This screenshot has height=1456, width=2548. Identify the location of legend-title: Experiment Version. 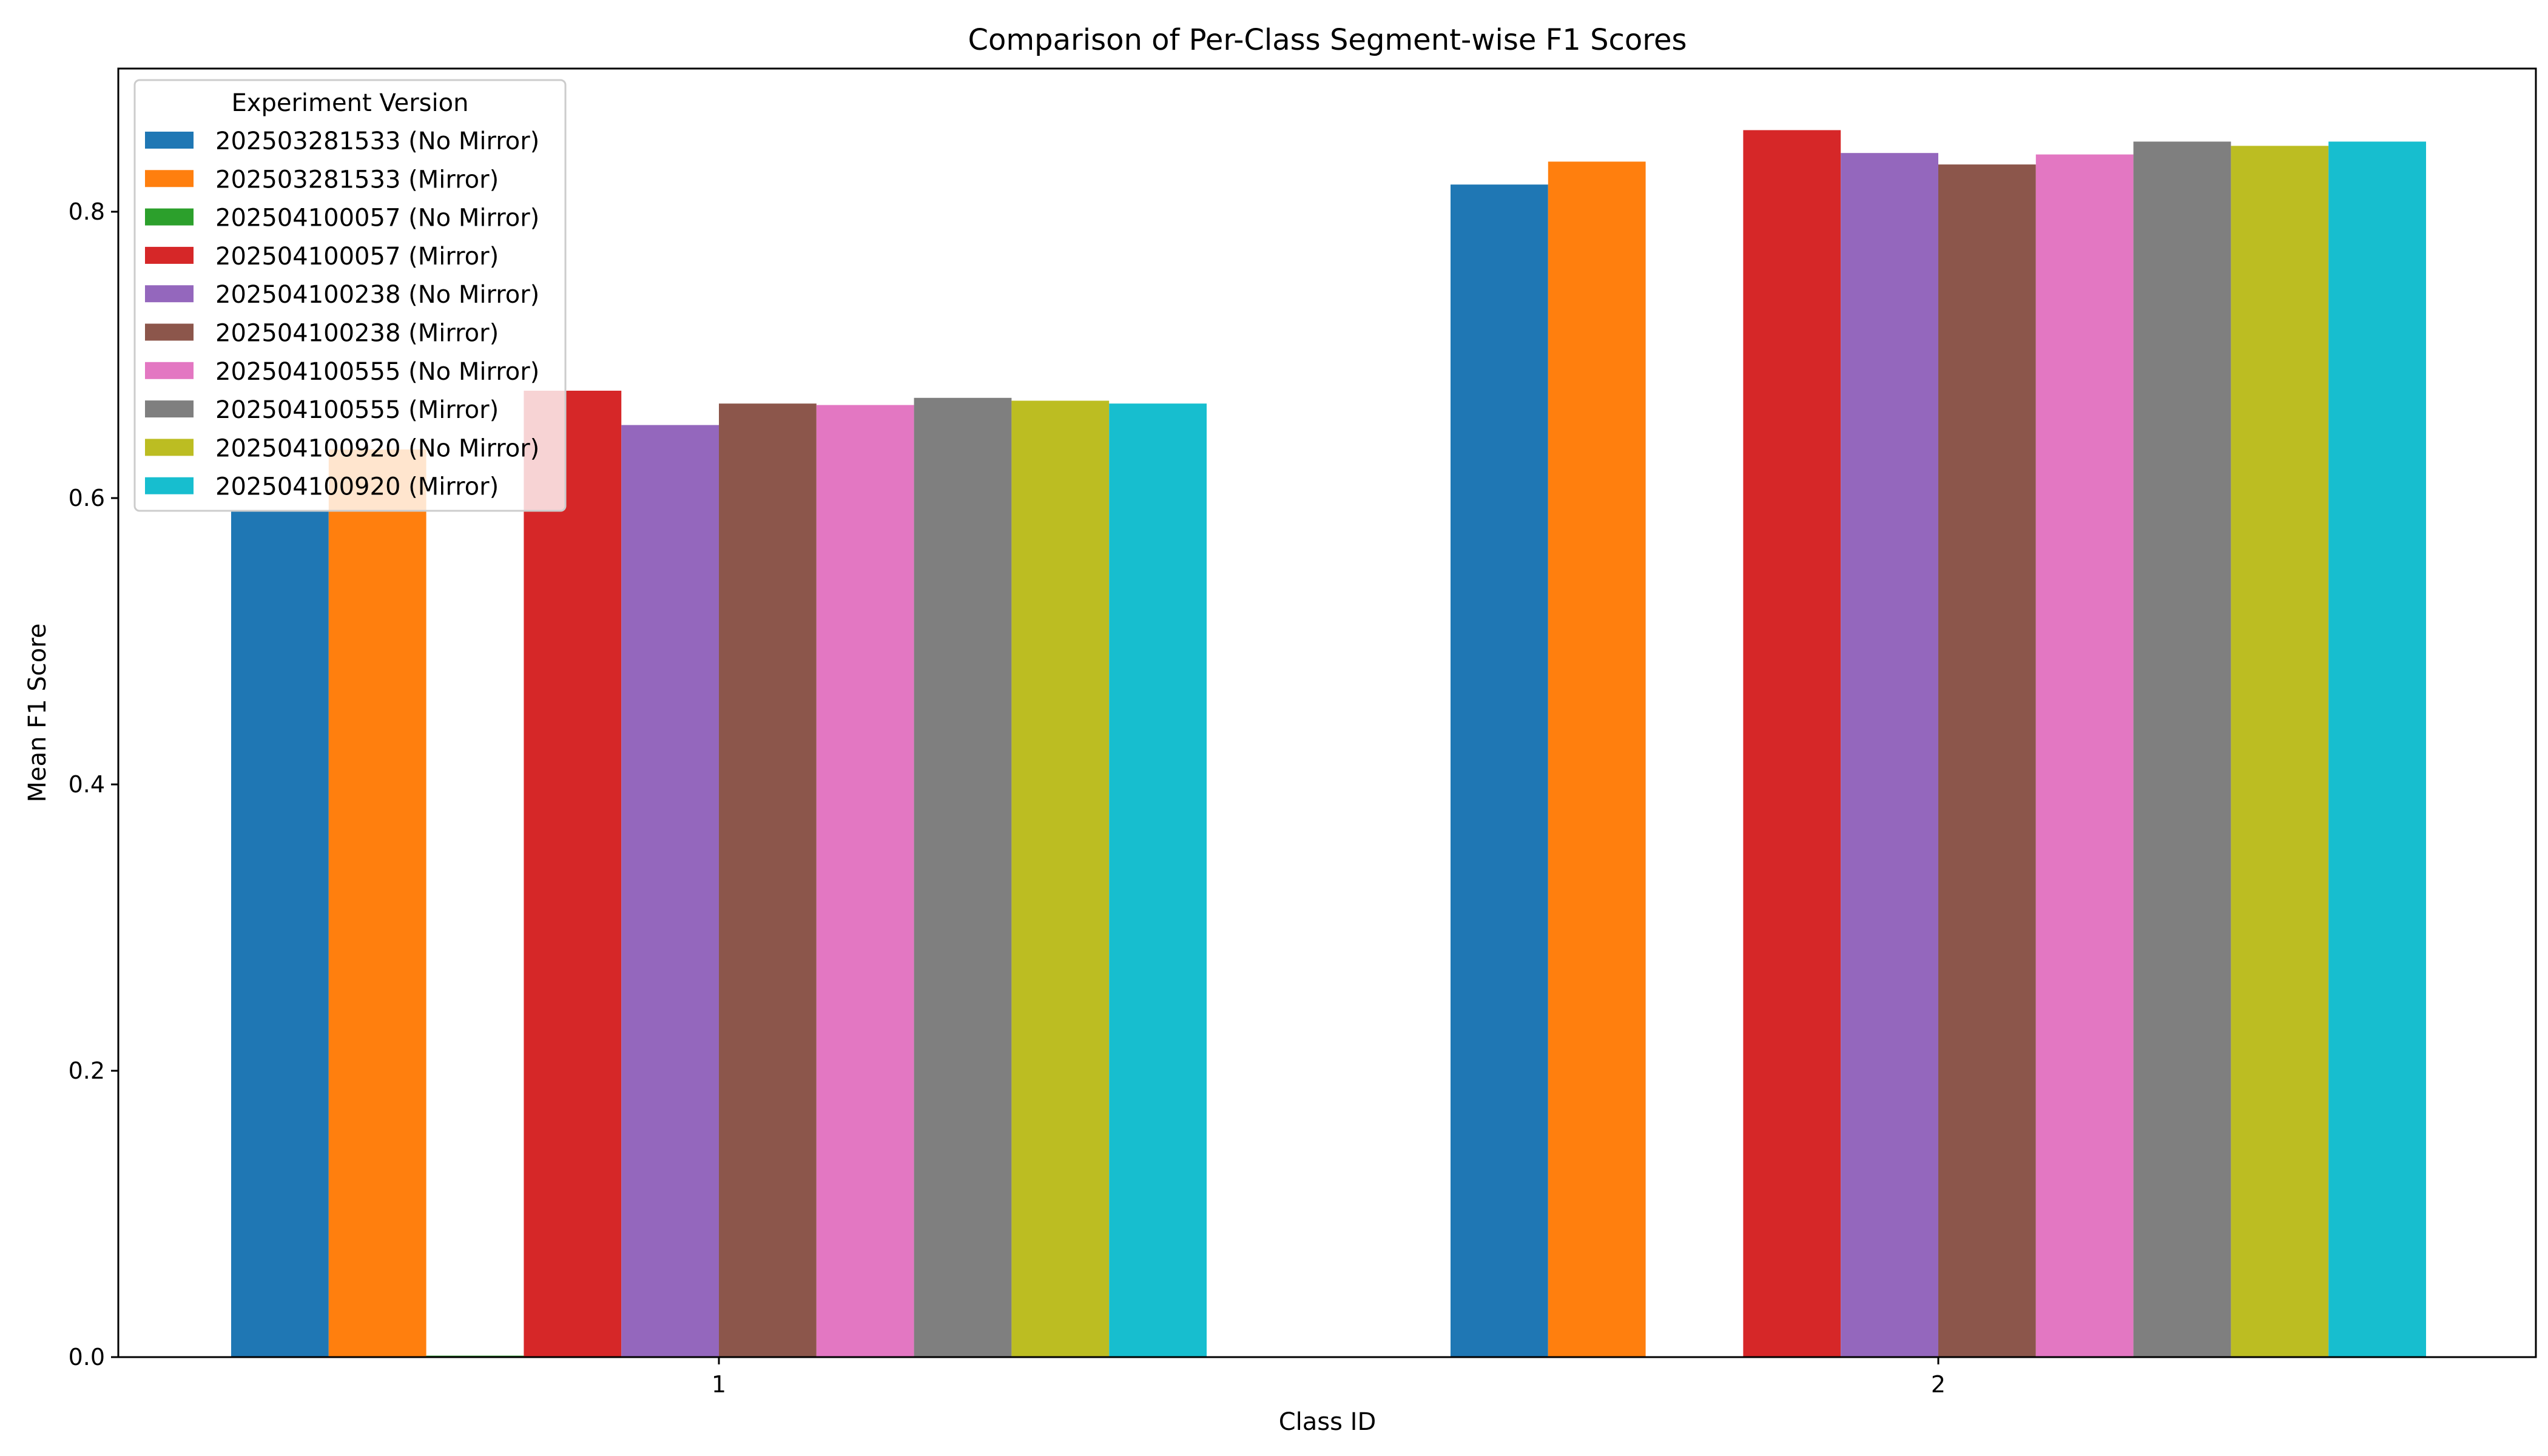
(350, 103).